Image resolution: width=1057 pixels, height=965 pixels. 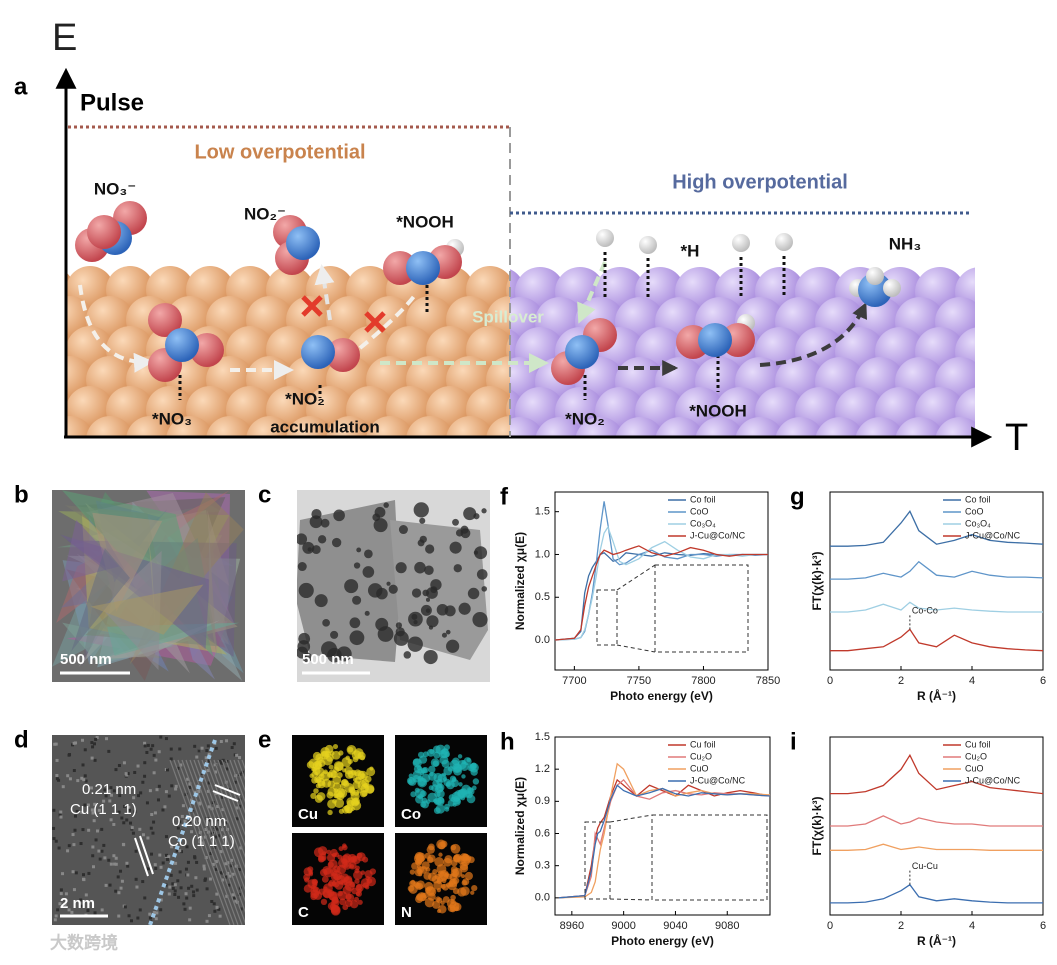 I want to click on x-tick-label: 7700, so click(x=574, y=681).